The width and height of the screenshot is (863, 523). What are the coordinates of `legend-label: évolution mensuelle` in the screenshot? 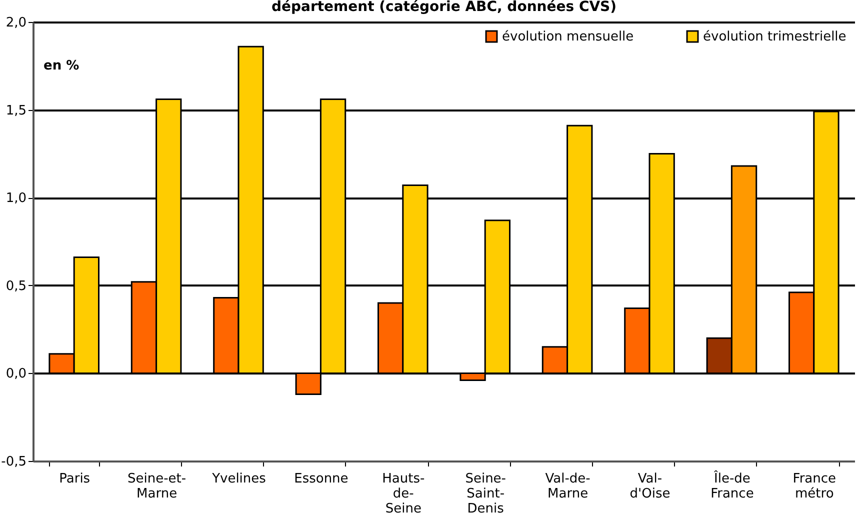 It's located at (568, 37).